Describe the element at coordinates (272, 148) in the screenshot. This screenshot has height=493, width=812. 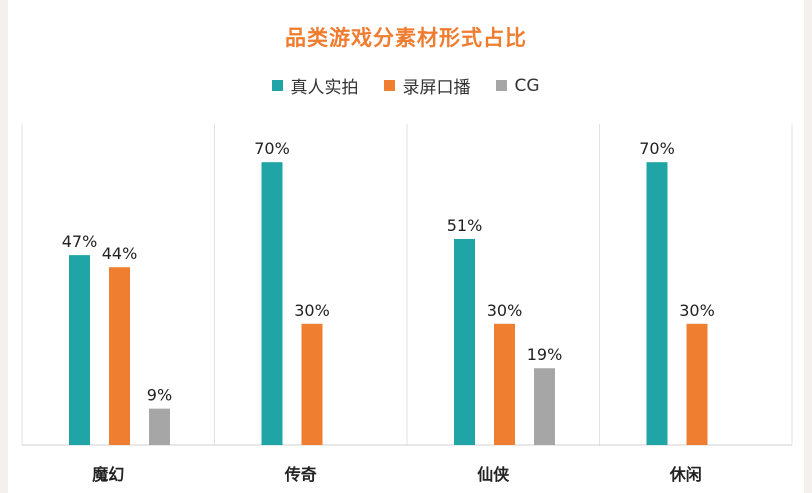
I see `data-label-1-0: 70%` at that location.